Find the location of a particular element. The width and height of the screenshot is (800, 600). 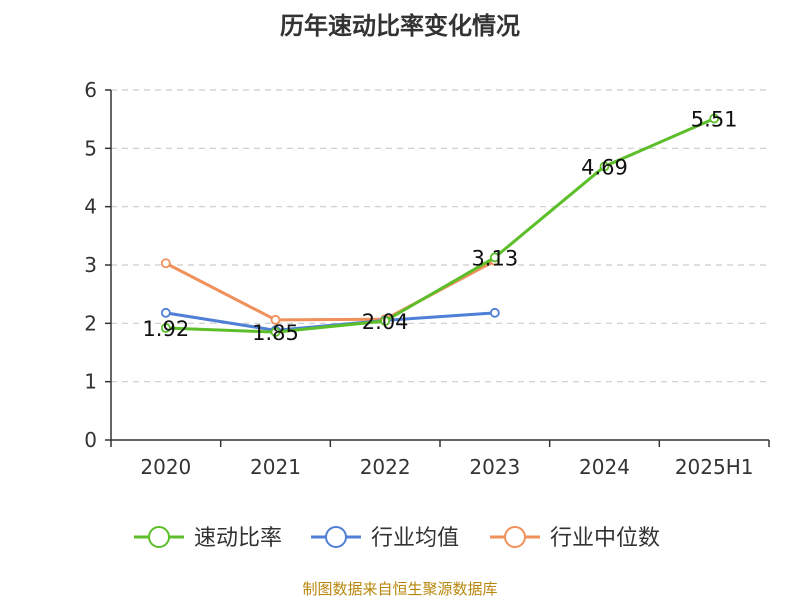

data-label: 1.85 is located at coordinates (275, 333).